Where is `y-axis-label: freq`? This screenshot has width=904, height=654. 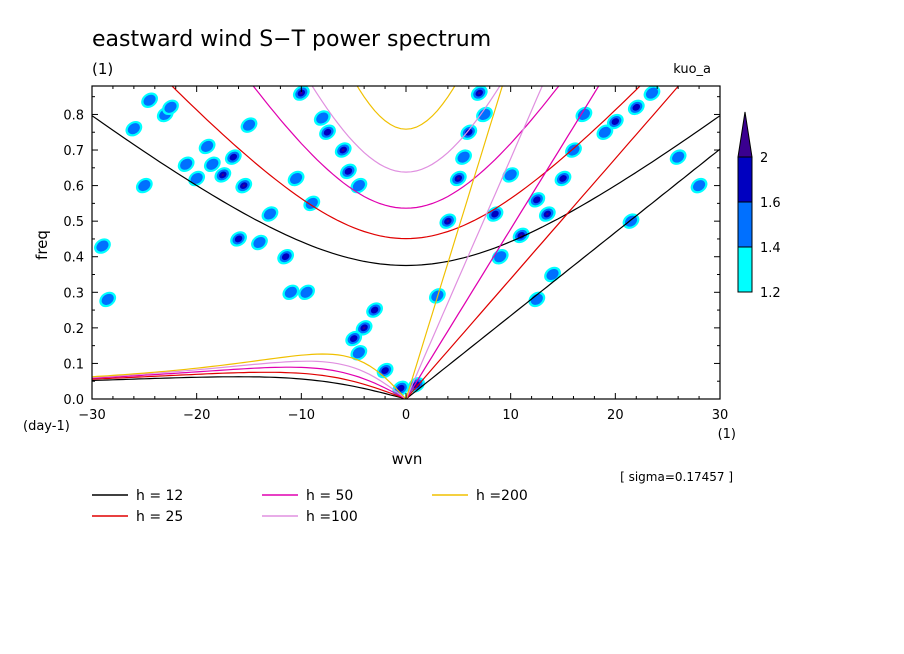 y-axis-label: freq is located at coordinates (42, 245).